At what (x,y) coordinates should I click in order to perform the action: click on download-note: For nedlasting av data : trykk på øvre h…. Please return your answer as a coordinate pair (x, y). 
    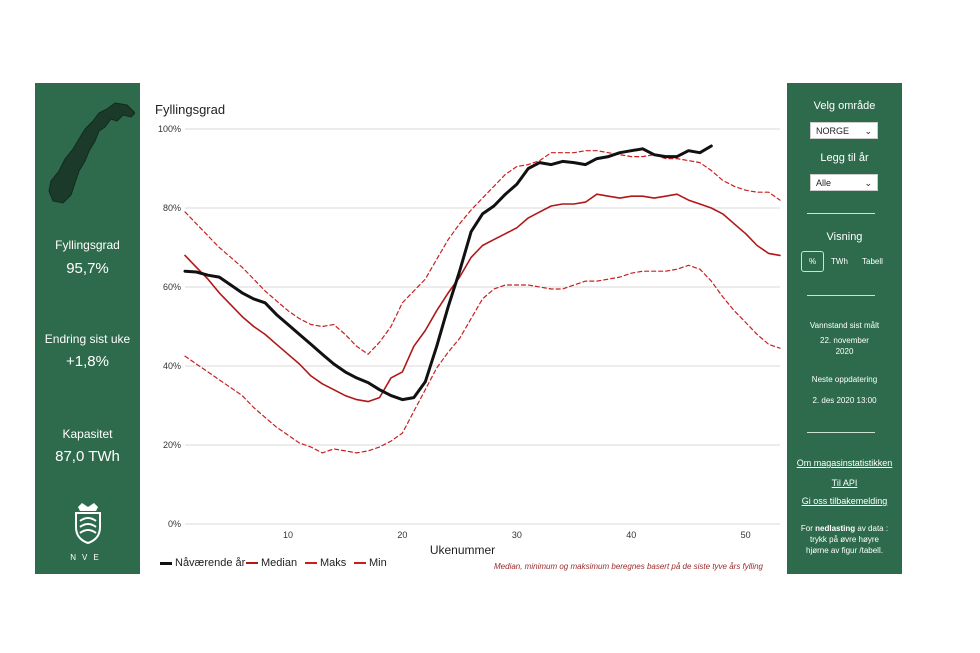
    Looking at the image, I should click on (844, 539).